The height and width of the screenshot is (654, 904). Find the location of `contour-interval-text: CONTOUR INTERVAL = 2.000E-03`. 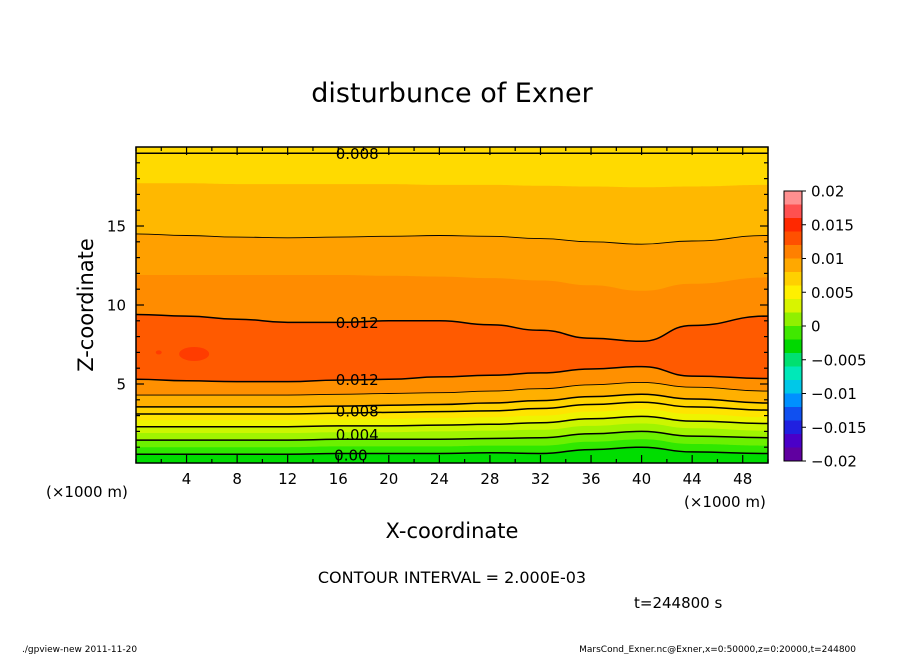

contour-interval-text: CONTOUR INTERVAL = 2.000E-03 is located at coordinates (452, 577).